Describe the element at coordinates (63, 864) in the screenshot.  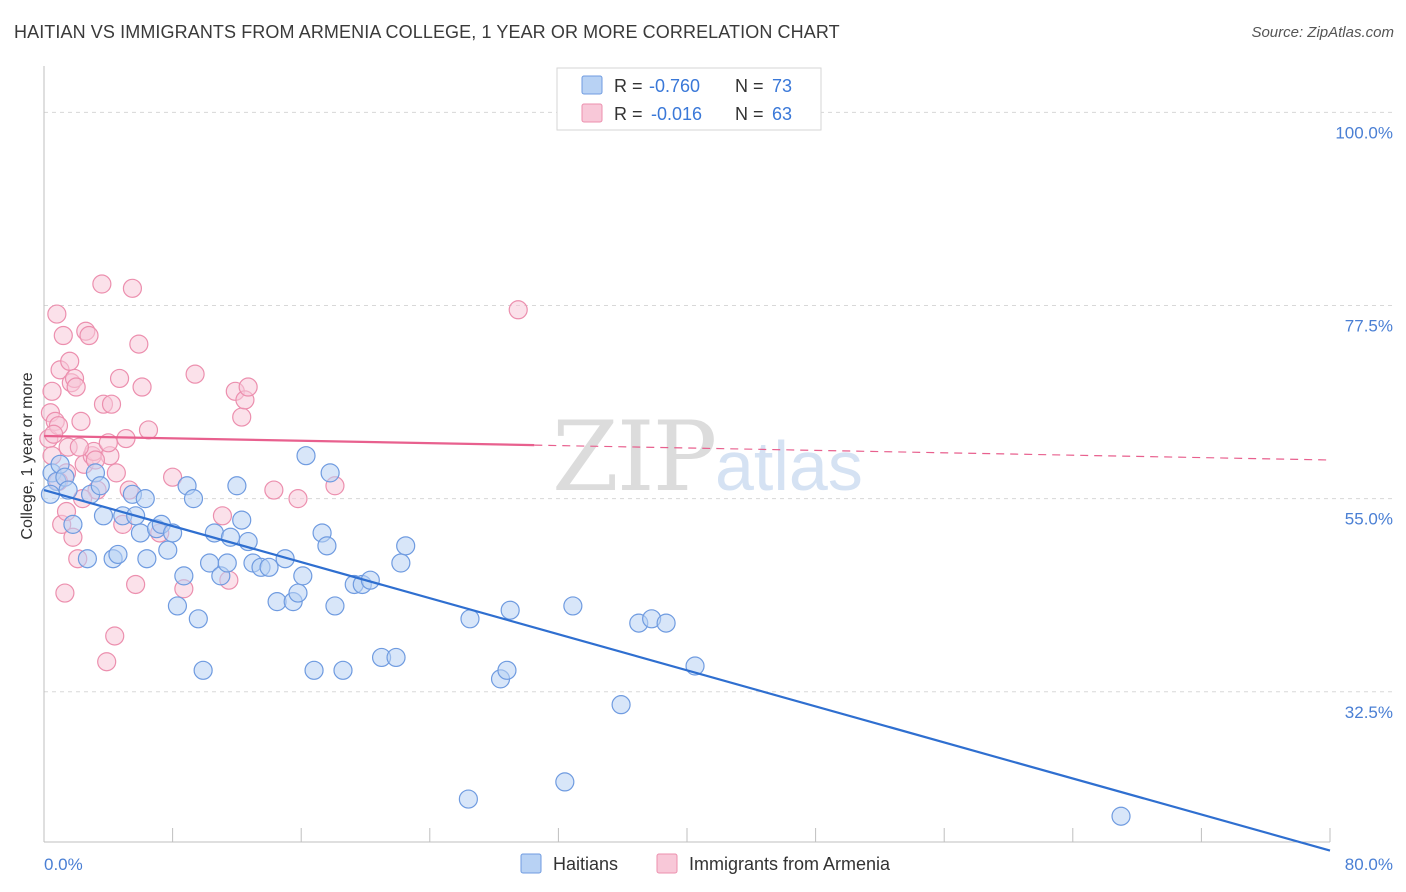
I see `x-tick-label-min: 0.0%` at that location.